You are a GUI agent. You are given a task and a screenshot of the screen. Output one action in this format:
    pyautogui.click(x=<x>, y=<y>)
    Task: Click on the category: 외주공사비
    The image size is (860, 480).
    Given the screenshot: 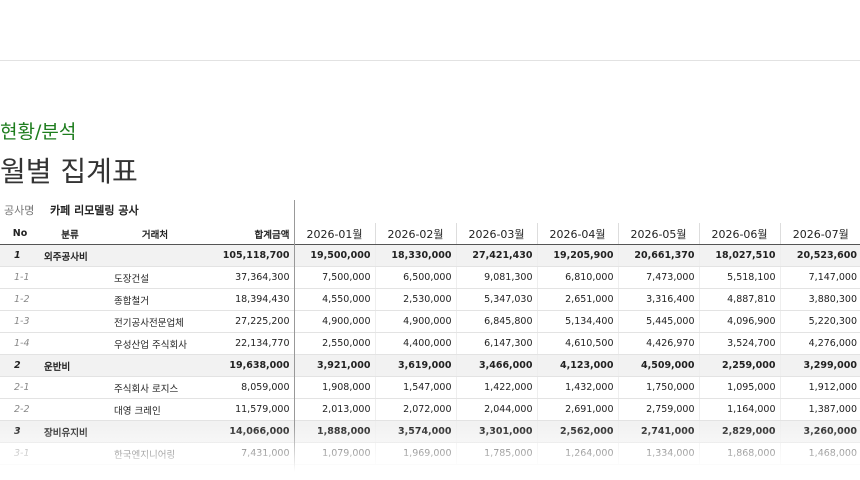 What is the action you would take?
    pyautogui.click(x=70, y=255)
    